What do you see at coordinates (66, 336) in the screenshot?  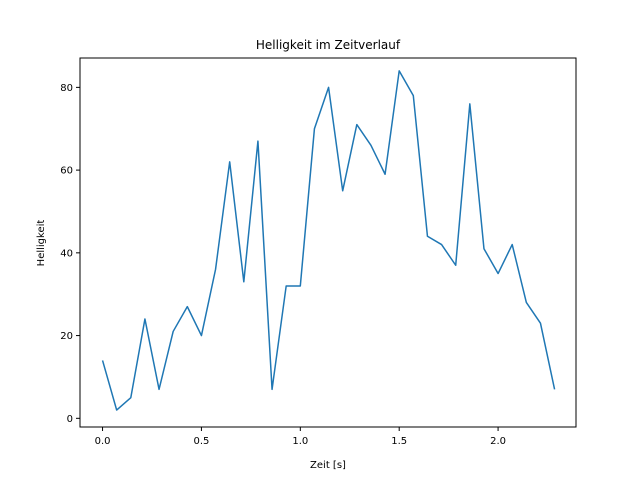 I see `y-tick-label: 20` at bounding box center [66, 336].